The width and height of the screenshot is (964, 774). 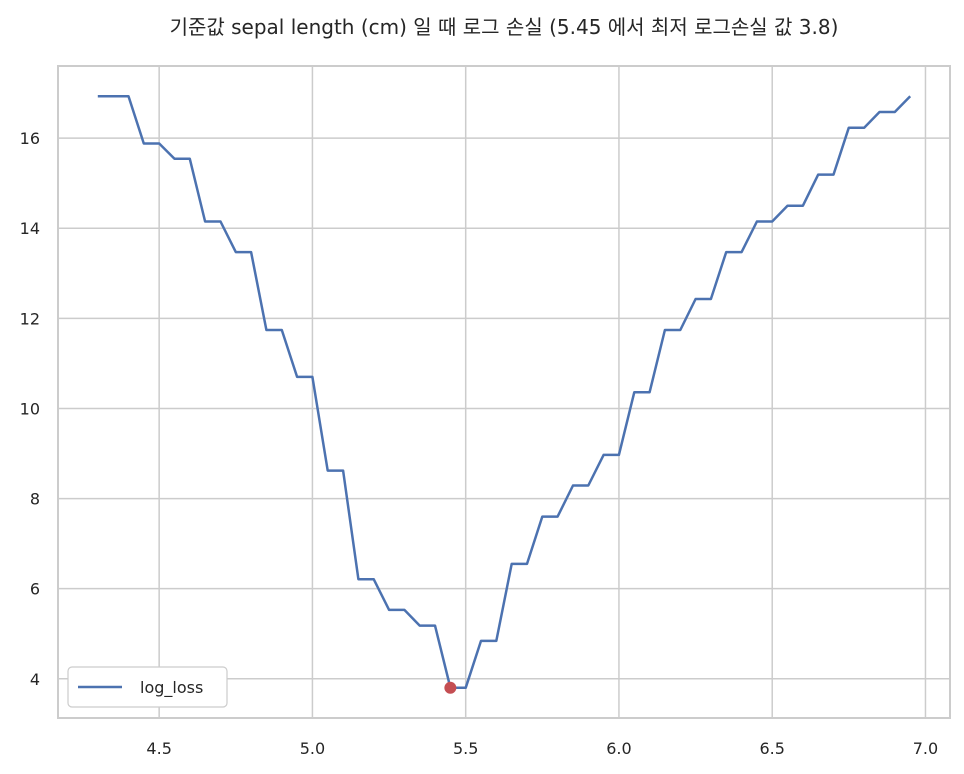 What do you see at coordinates (312, 748) in the screenshot?
I see `x-tick-label: 5.0` at bounding box center [312, 748].